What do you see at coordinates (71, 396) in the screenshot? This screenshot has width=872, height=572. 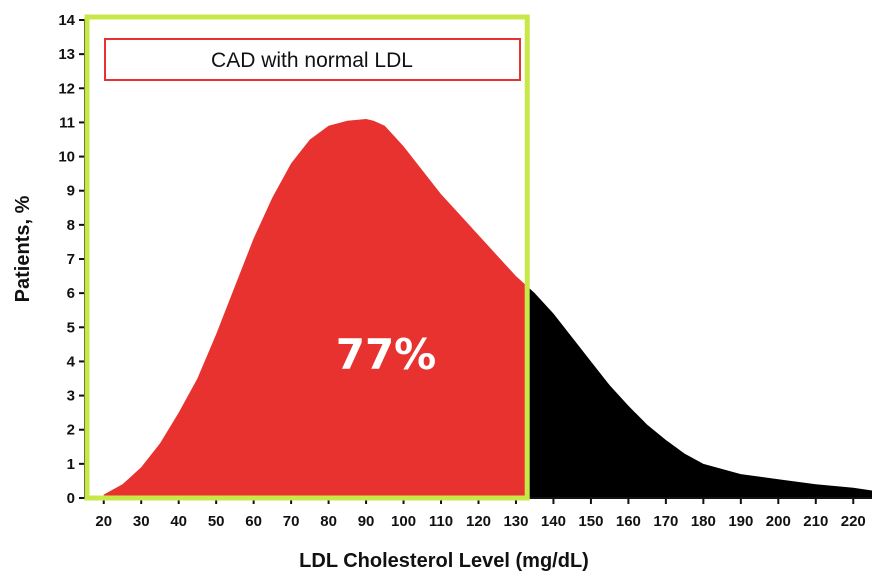 I see `y-tick-label: 3` at bounding box center [71, 396].